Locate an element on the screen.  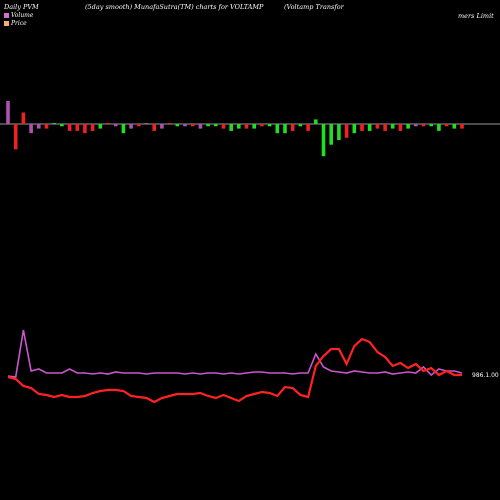
chart-header-left: Daily PVM is located at coordinates (21, 7).